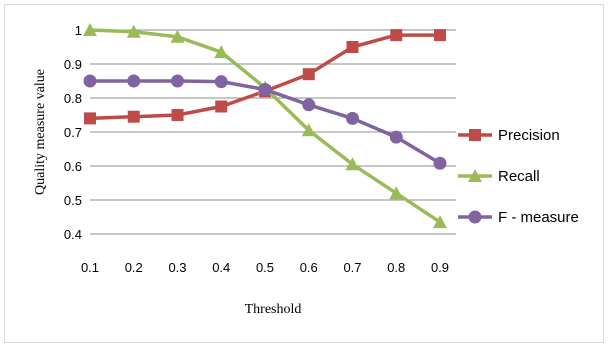 This screenshot has width=609, height=348. I want to click on legend-item: Precision, so click(509, 135).